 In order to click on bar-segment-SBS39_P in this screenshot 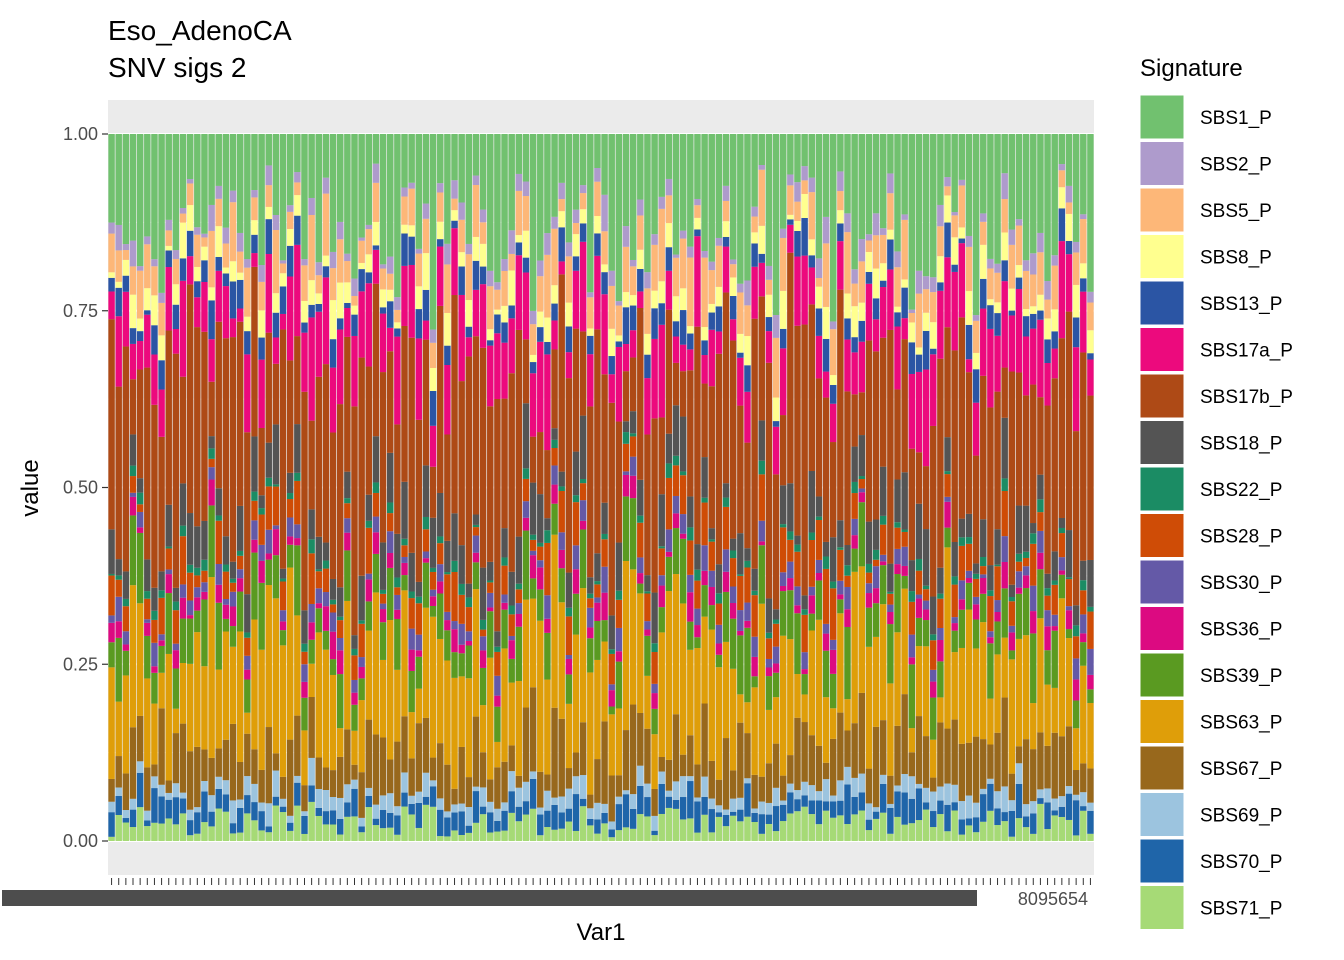, I will do `click(140, 568)`.